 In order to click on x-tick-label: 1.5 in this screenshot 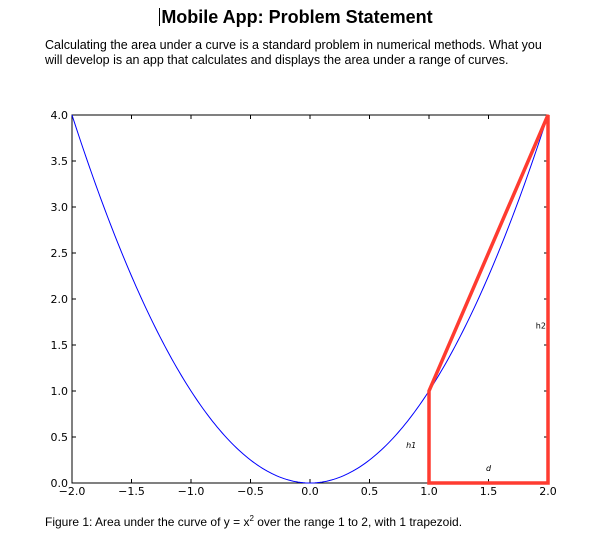, I will do `click(489, 491)`.